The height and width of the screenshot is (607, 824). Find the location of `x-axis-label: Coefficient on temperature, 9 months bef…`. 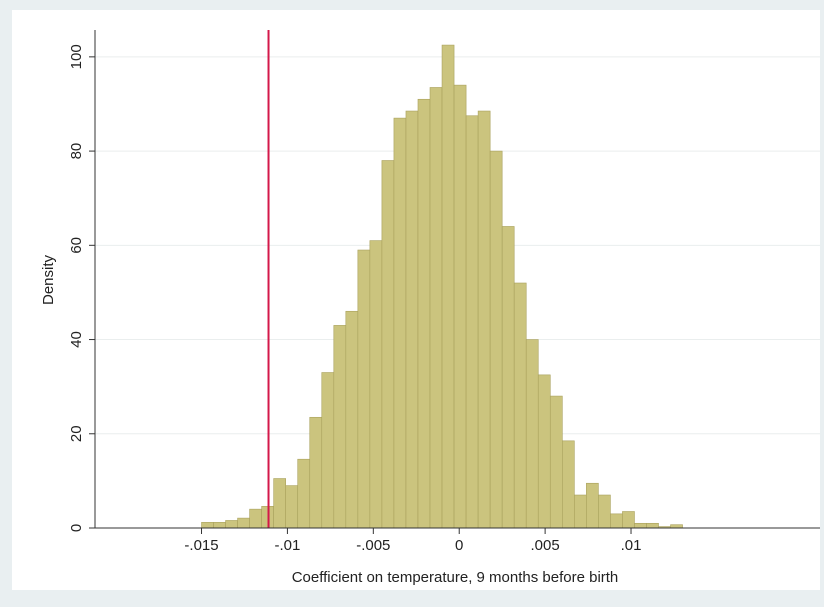

x-axis-label: Coefficient on temperature, 9 months bef… is located at coordinates (455, 577).